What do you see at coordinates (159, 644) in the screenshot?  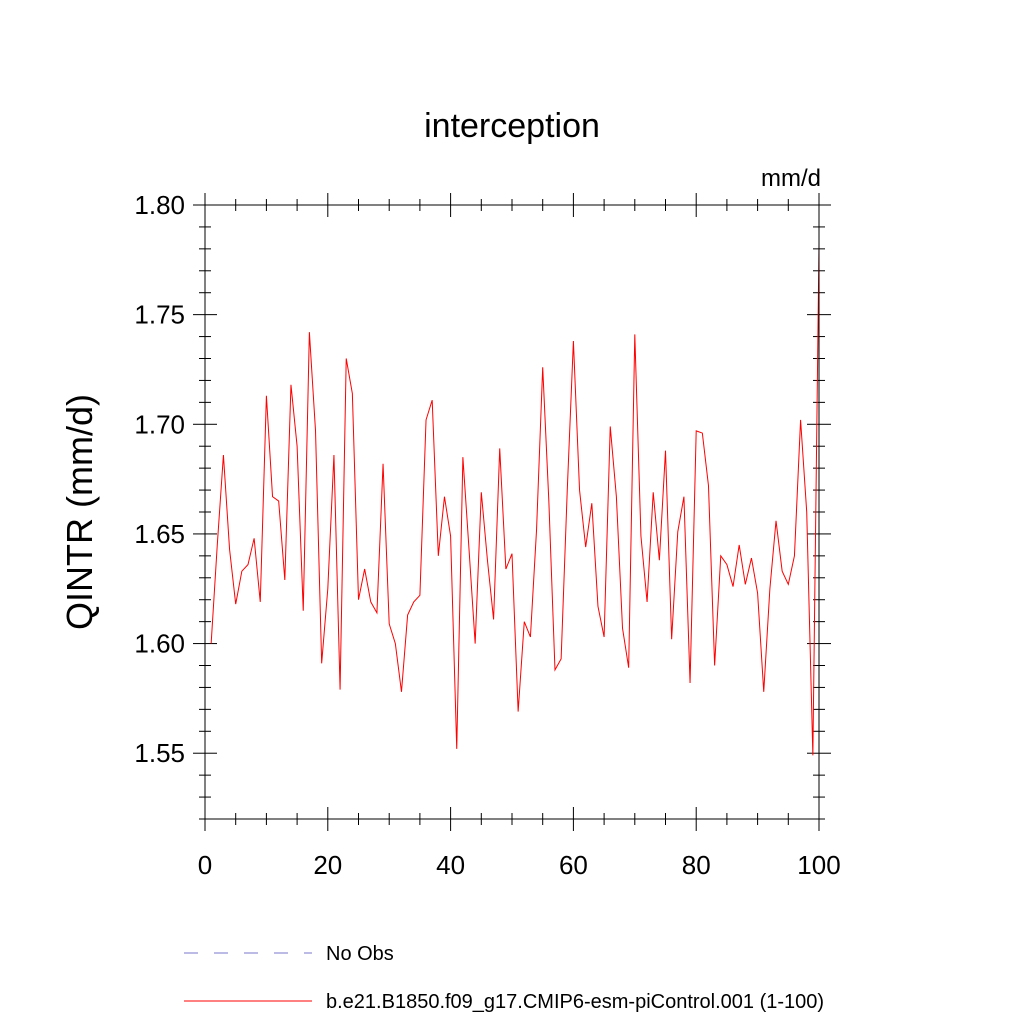 I see `y-tick-label: 1.60` at bounding box center [159, 644].